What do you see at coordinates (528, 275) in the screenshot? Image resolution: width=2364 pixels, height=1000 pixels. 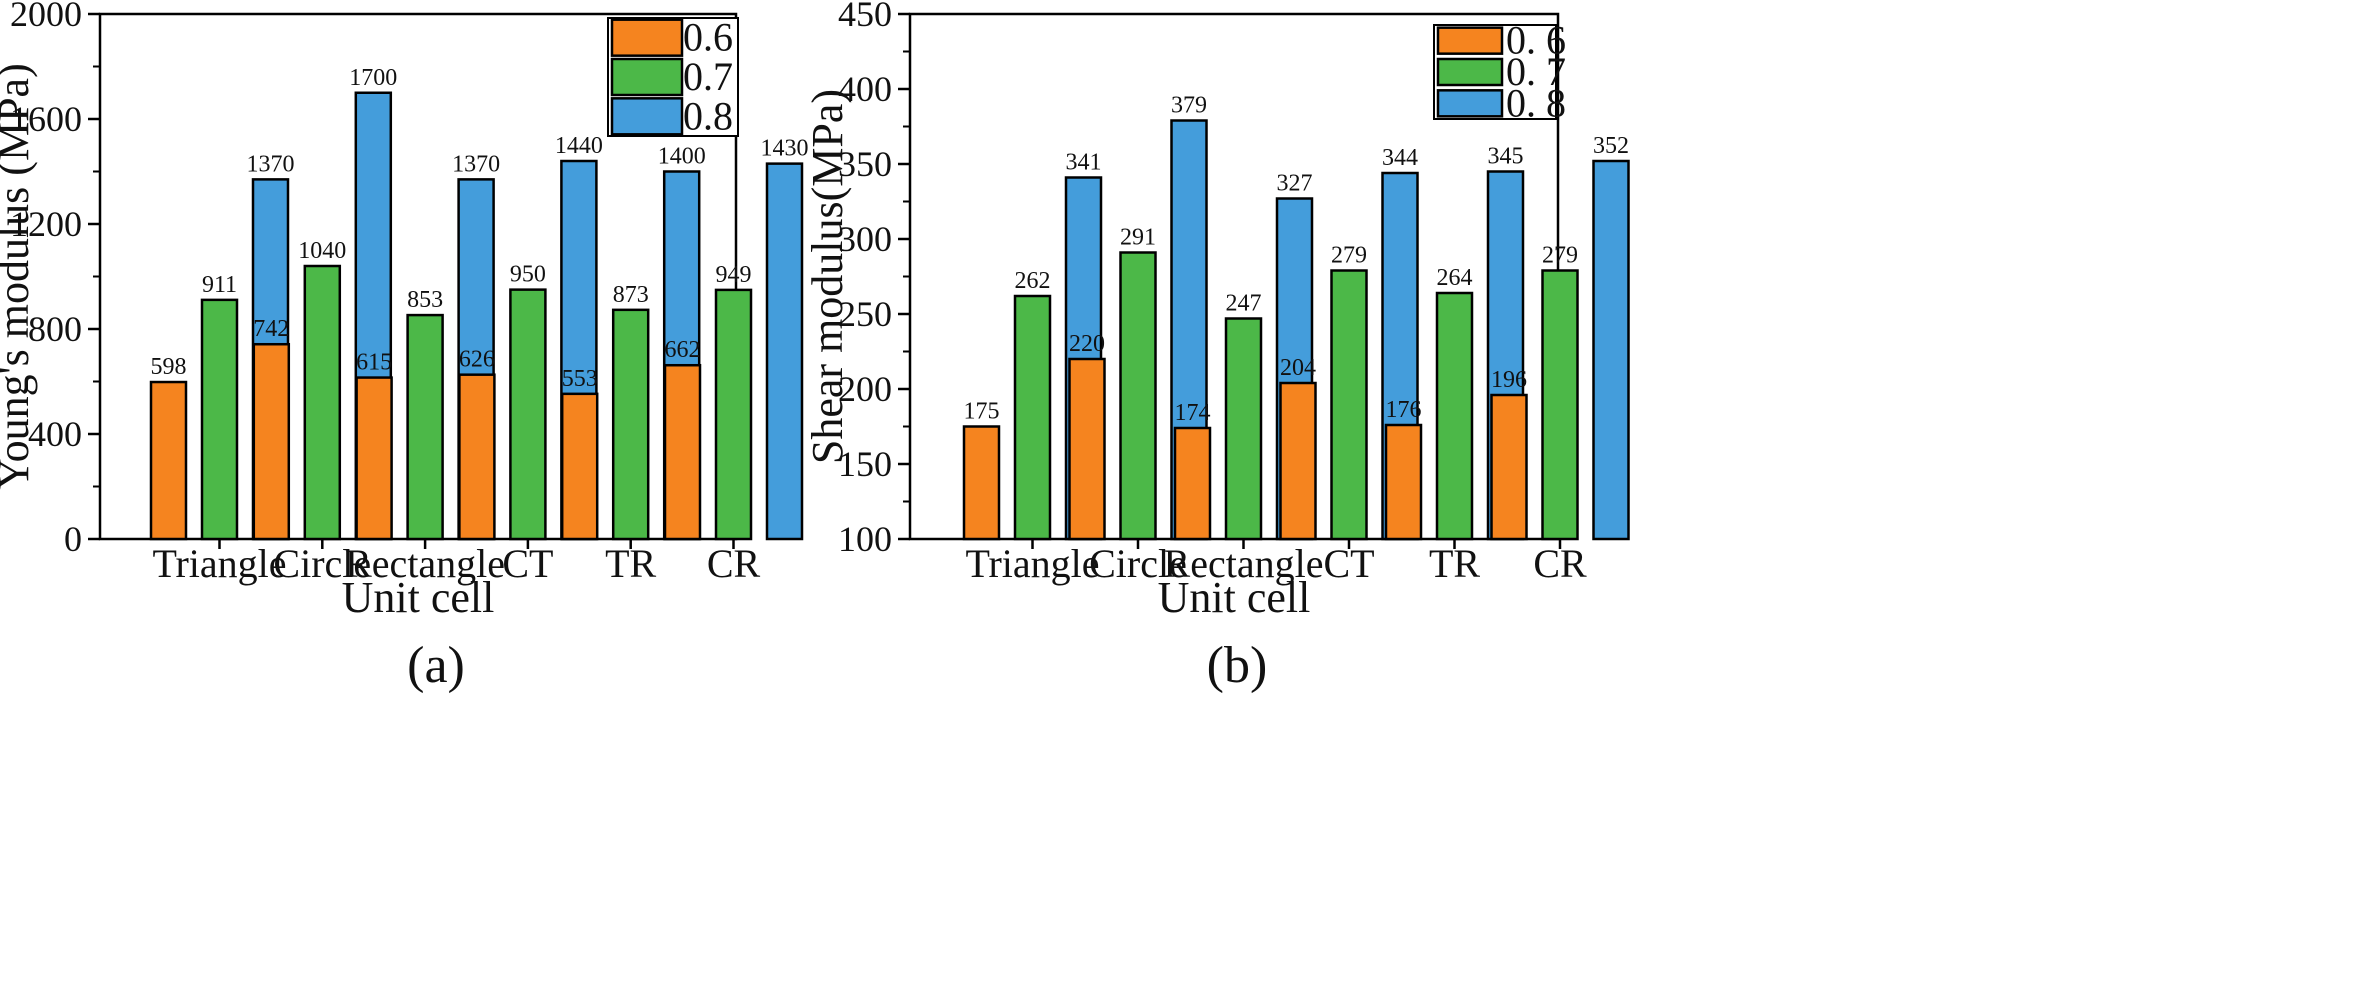 I see `data-label: 950` at bounding box center [528, 275].